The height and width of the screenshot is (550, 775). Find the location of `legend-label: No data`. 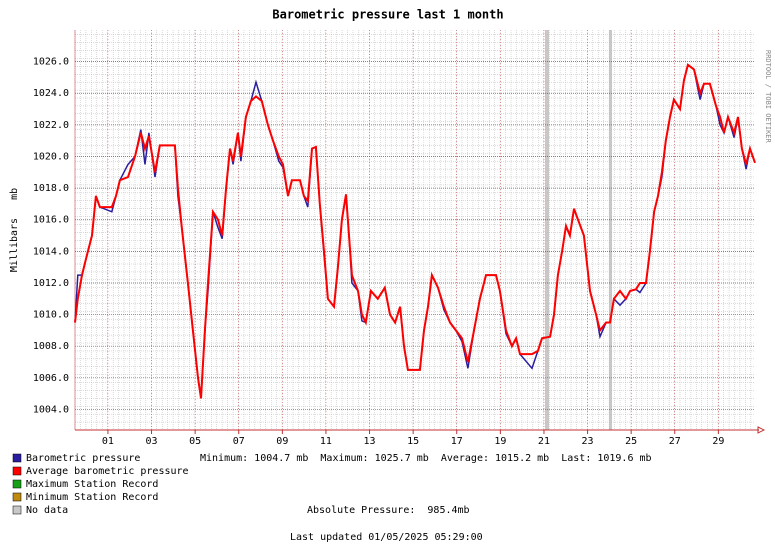

legend-label: No data is located at coordinates (47, 510).